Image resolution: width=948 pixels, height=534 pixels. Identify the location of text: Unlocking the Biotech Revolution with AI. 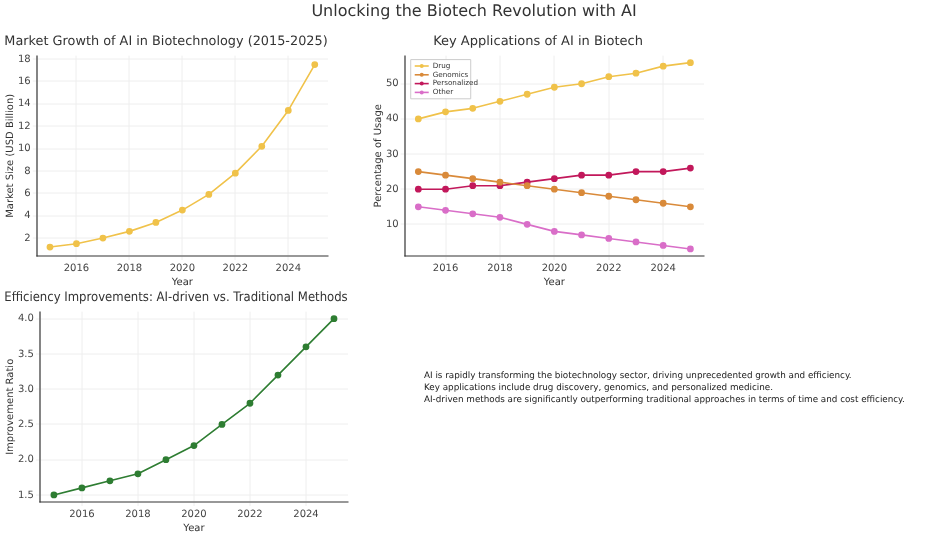
(474, 11).